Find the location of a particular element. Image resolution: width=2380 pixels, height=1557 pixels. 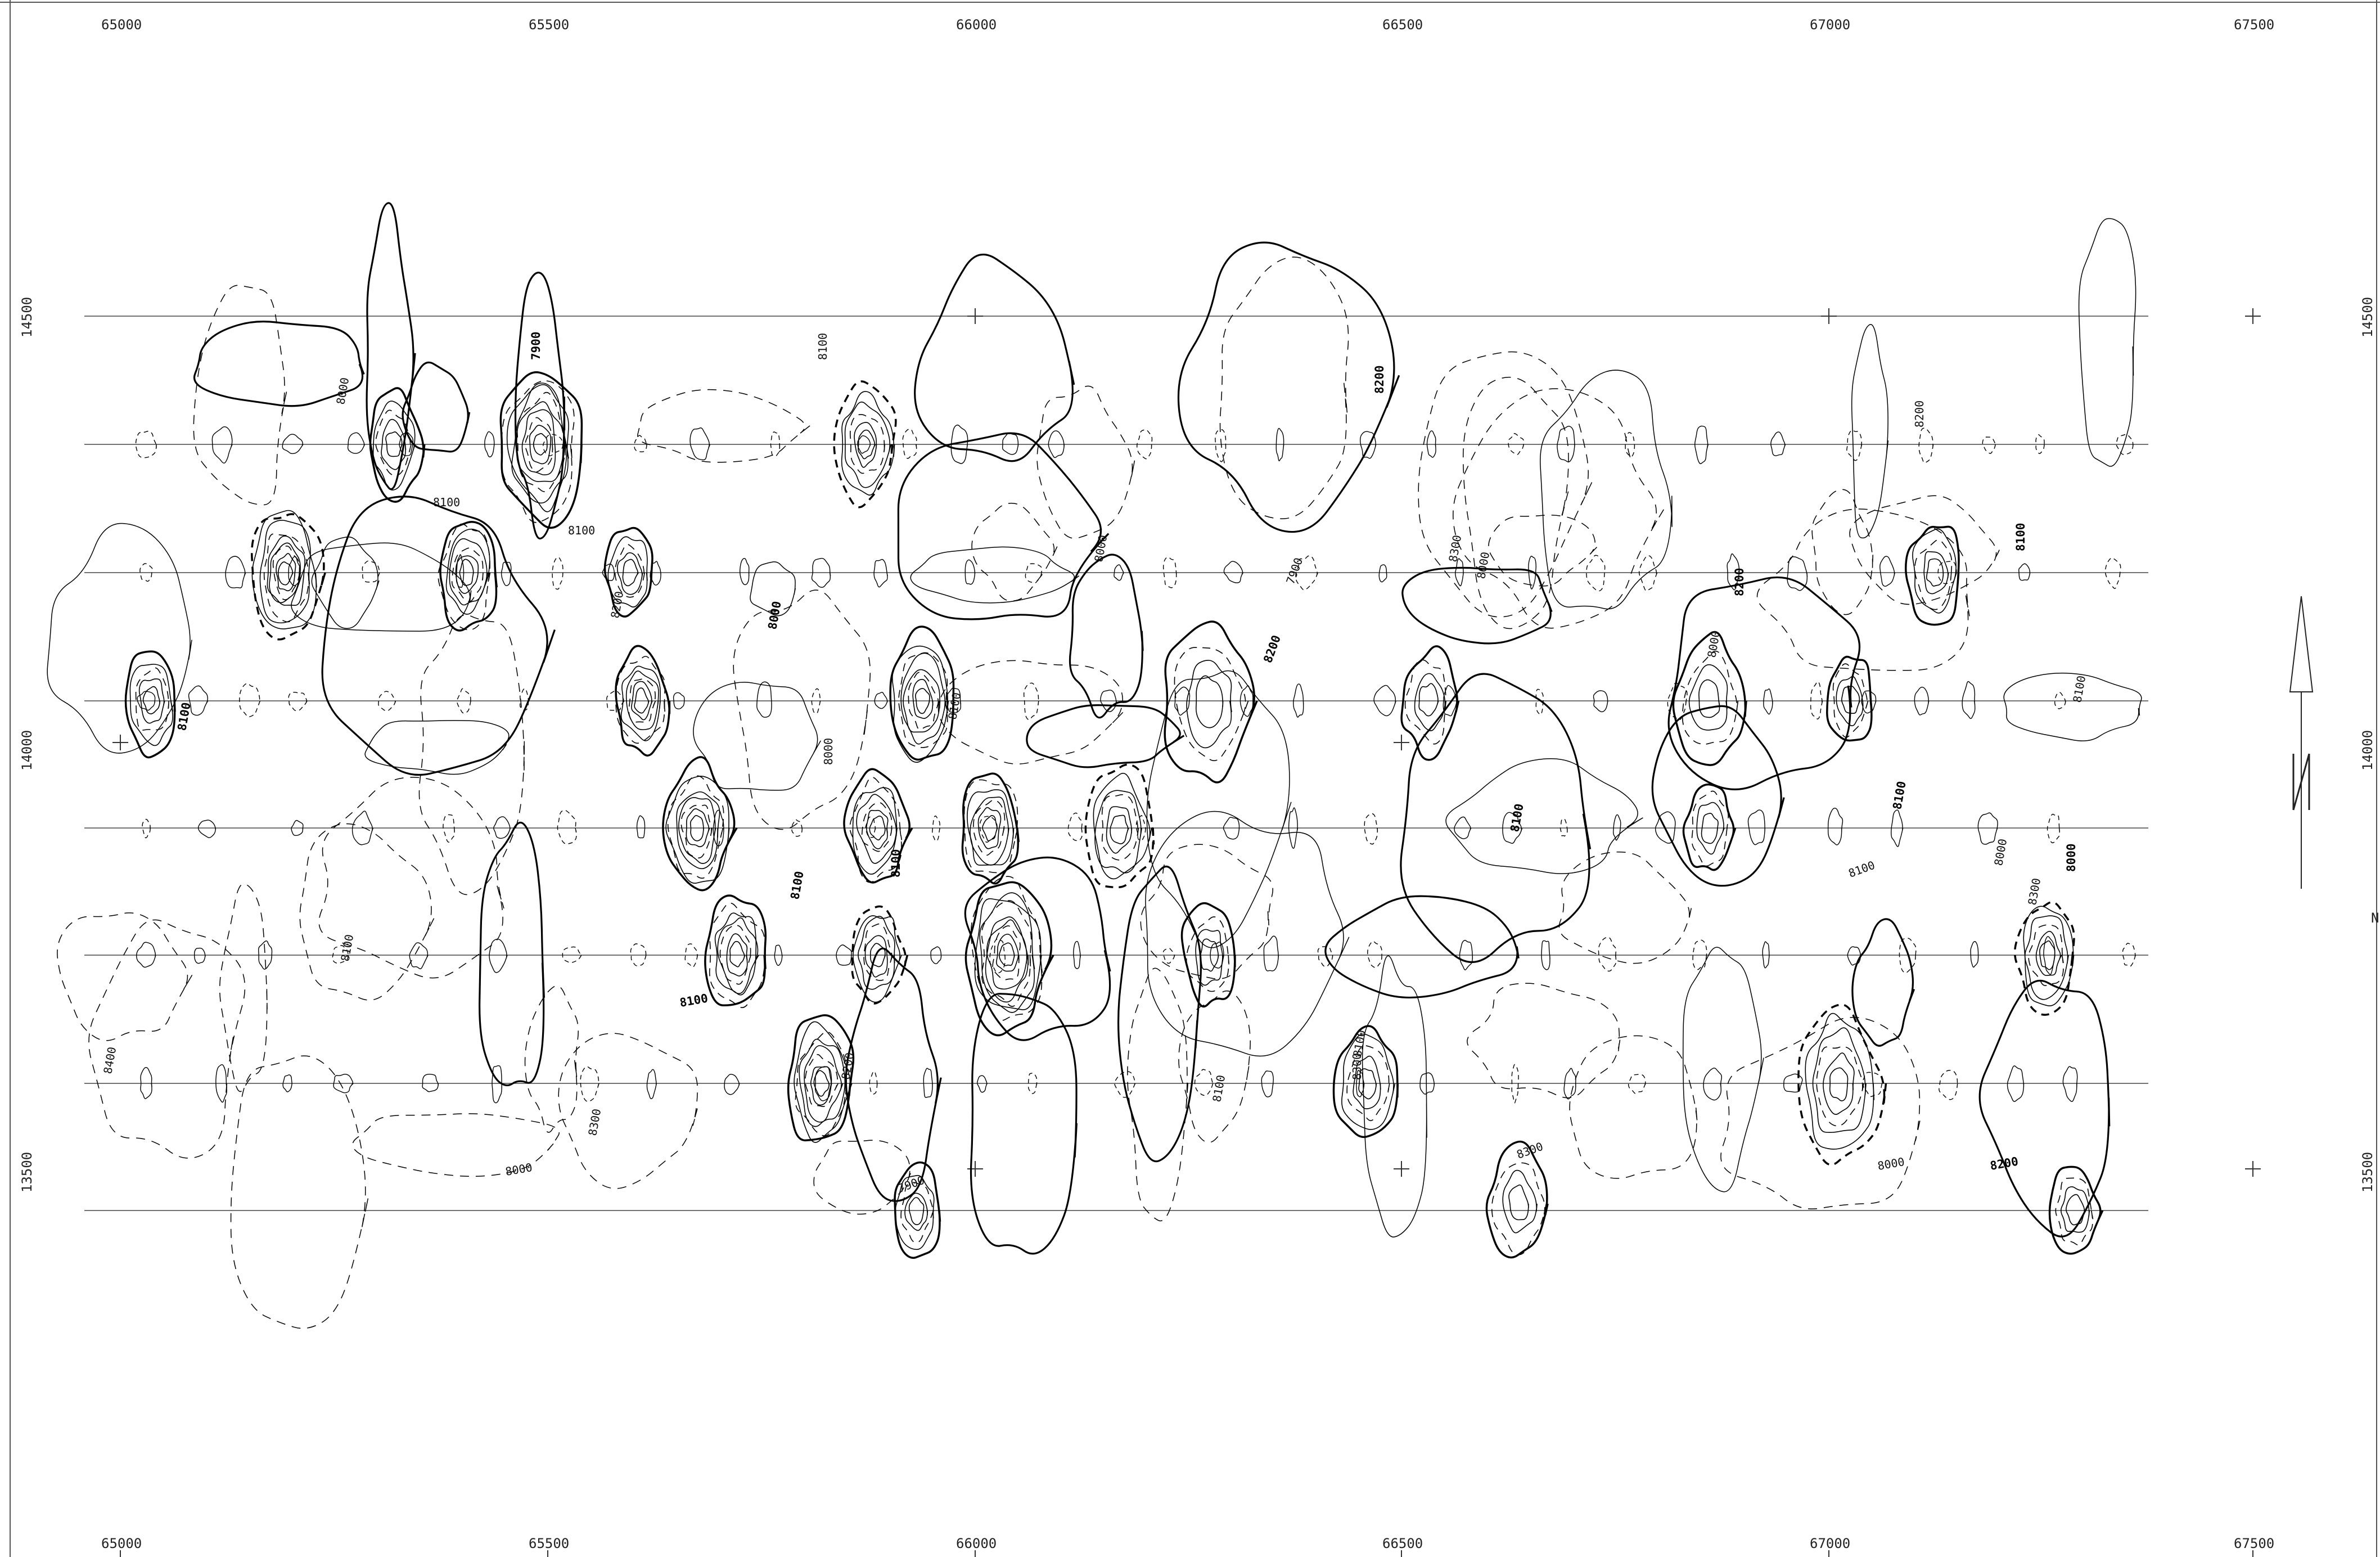

contour-value-label: 8100 is located at coordinates (2020, 537).